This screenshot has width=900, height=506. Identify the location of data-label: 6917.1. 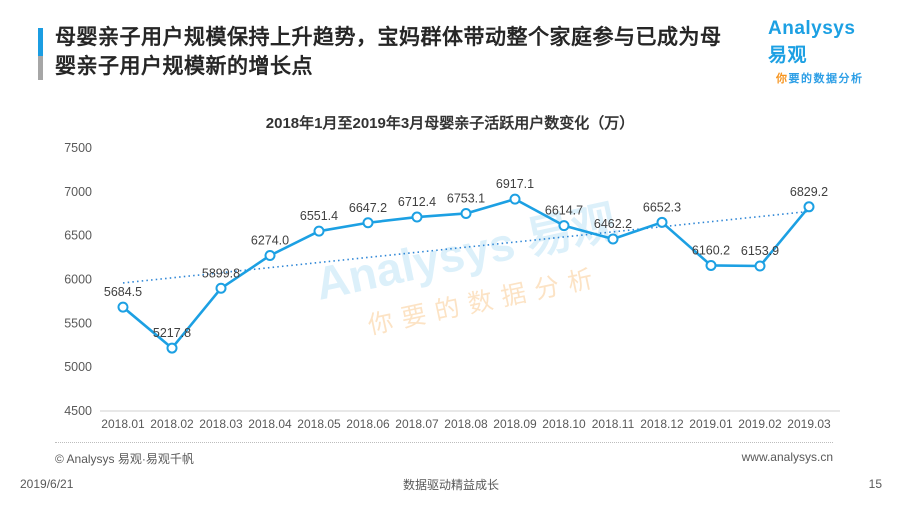
(515, 184).